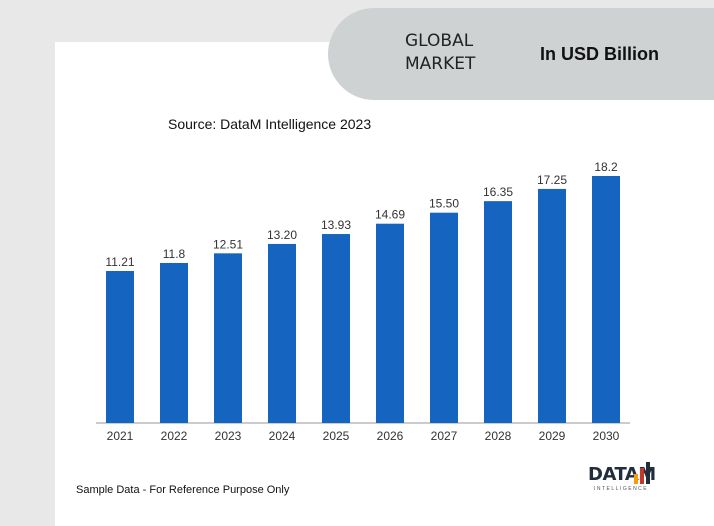  Describe the element at coordinates (606, 299) in the screenshot. I see `bar-2030` at that location.